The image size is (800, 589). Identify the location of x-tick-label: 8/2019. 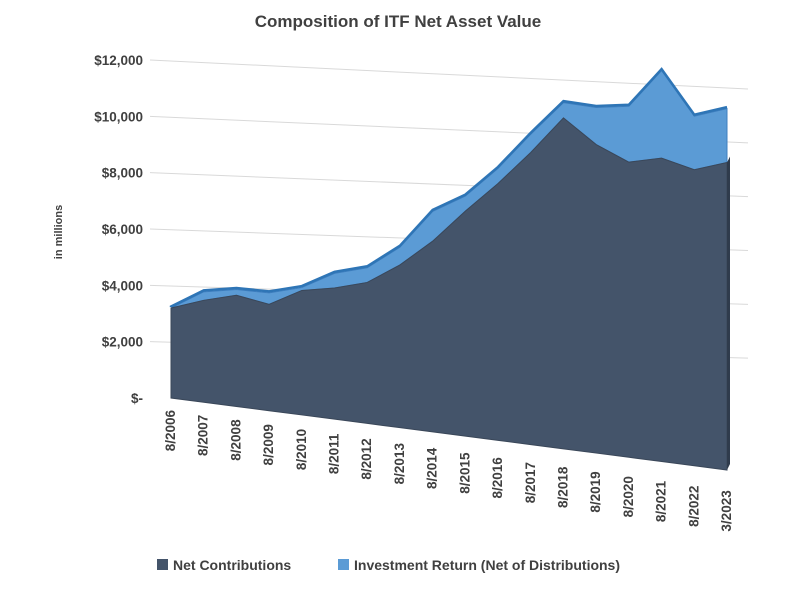
(595, 491).